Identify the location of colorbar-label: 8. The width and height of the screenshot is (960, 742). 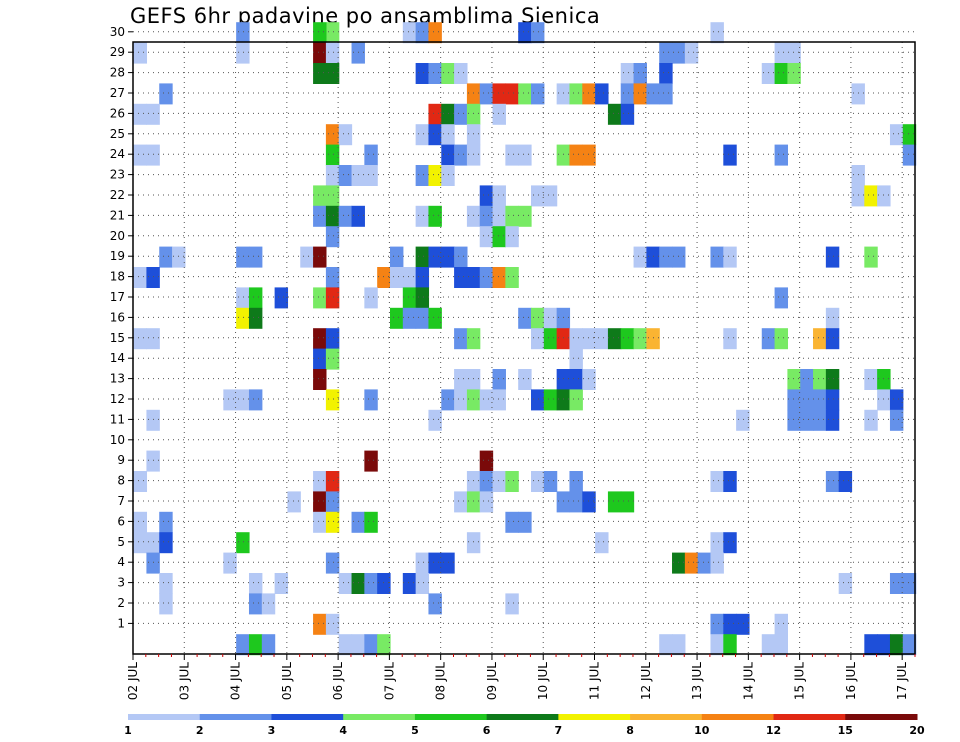
(630, 730).